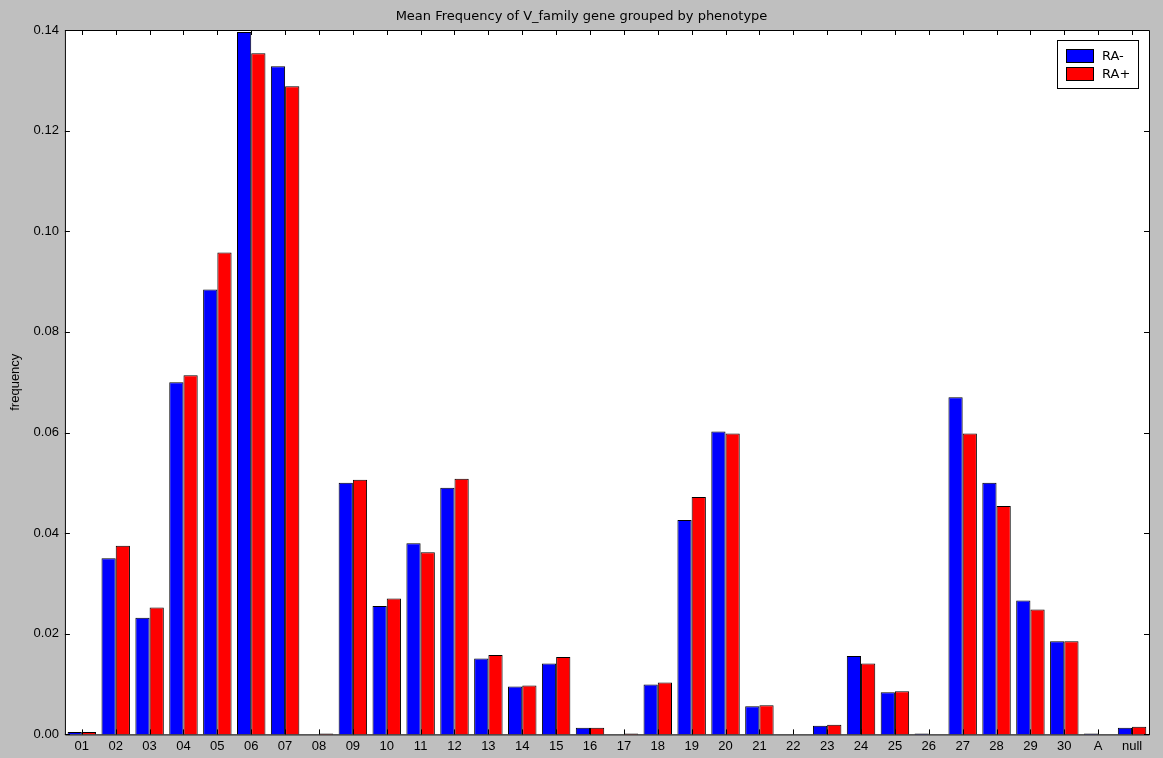 Image resolution: width=1163 pixels, height=758 pixels. What do you see at coordinates (251, 745) in the screenshot?
I see `x-tick-label: 06` at bounding box center [251, 745].